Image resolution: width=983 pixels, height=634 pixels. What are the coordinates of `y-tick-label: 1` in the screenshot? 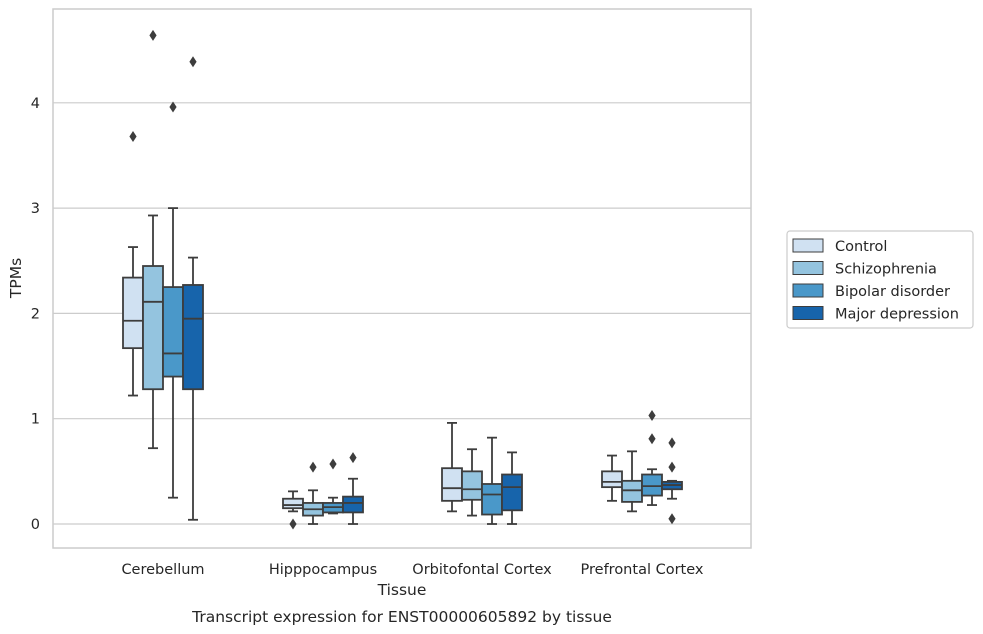 It's located at (35, 420).